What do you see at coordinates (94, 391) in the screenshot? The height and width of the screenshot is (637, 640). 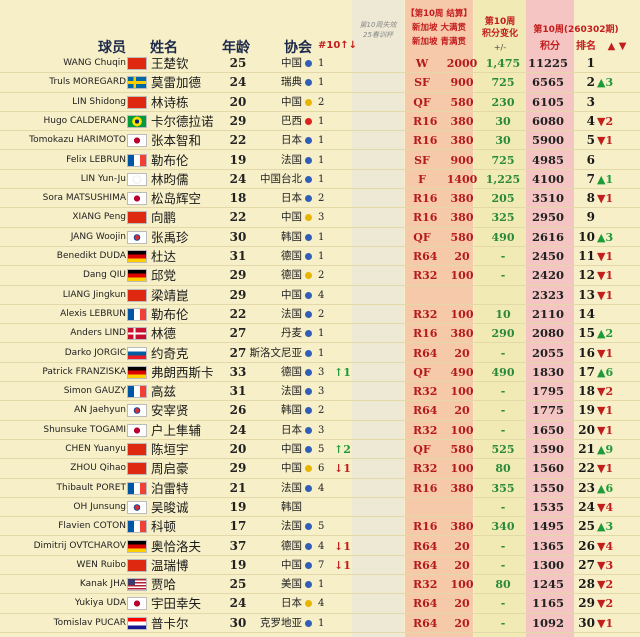 I see `player-english-name: Simon GAUZY` at bounding box center [94, 391].